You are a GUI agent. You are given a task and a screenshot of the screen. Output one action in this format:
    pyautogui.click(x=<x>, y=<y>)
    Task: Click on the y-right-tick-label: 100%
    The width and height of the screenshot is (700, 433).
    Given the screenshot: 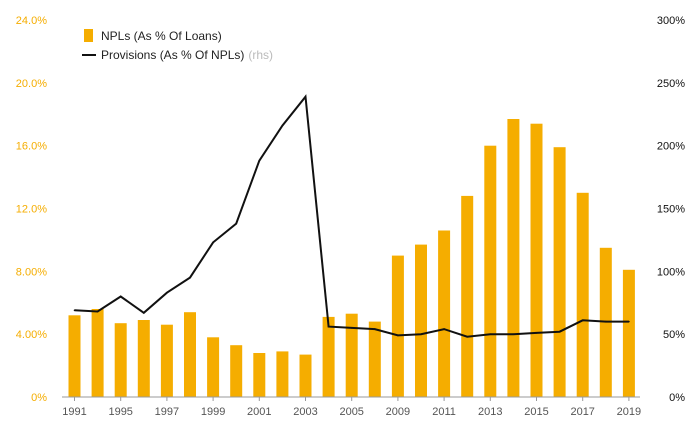 What is the action you would take?
    pyautogui.click(x=671, y=272)
    